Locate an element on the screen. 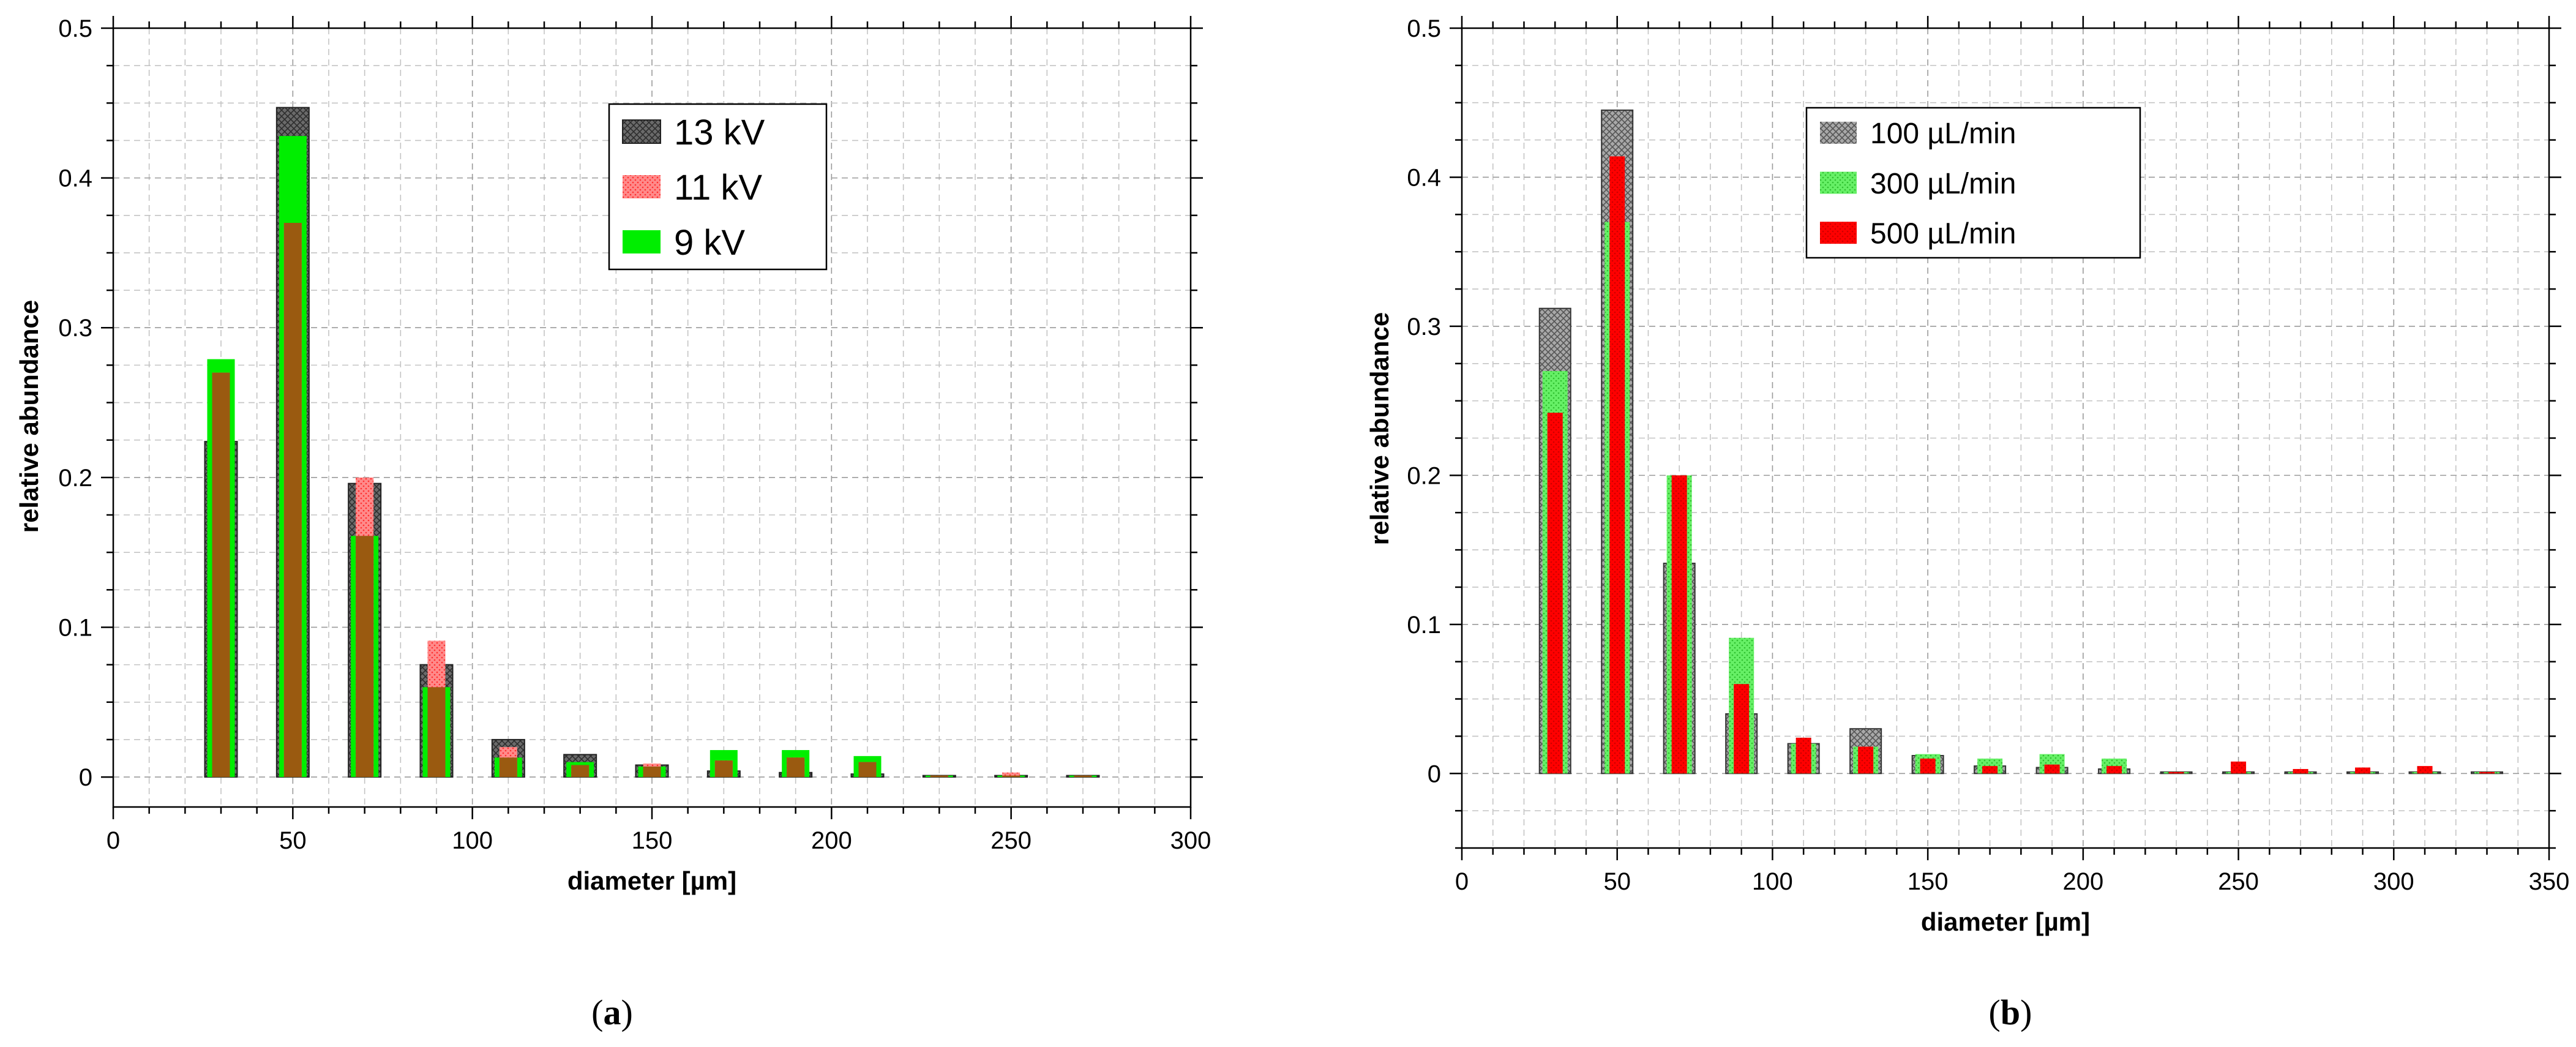 The image size is (2576, 1047). legend-label: 11 kV is located at coordinates (718, 188).